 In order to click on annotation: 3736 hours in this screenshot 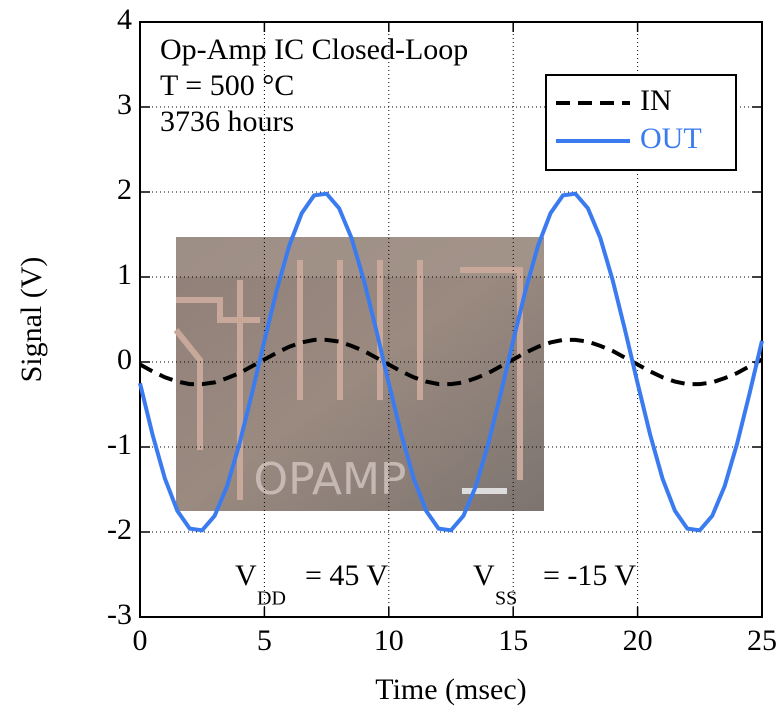, I will do `click(227, 121)`.